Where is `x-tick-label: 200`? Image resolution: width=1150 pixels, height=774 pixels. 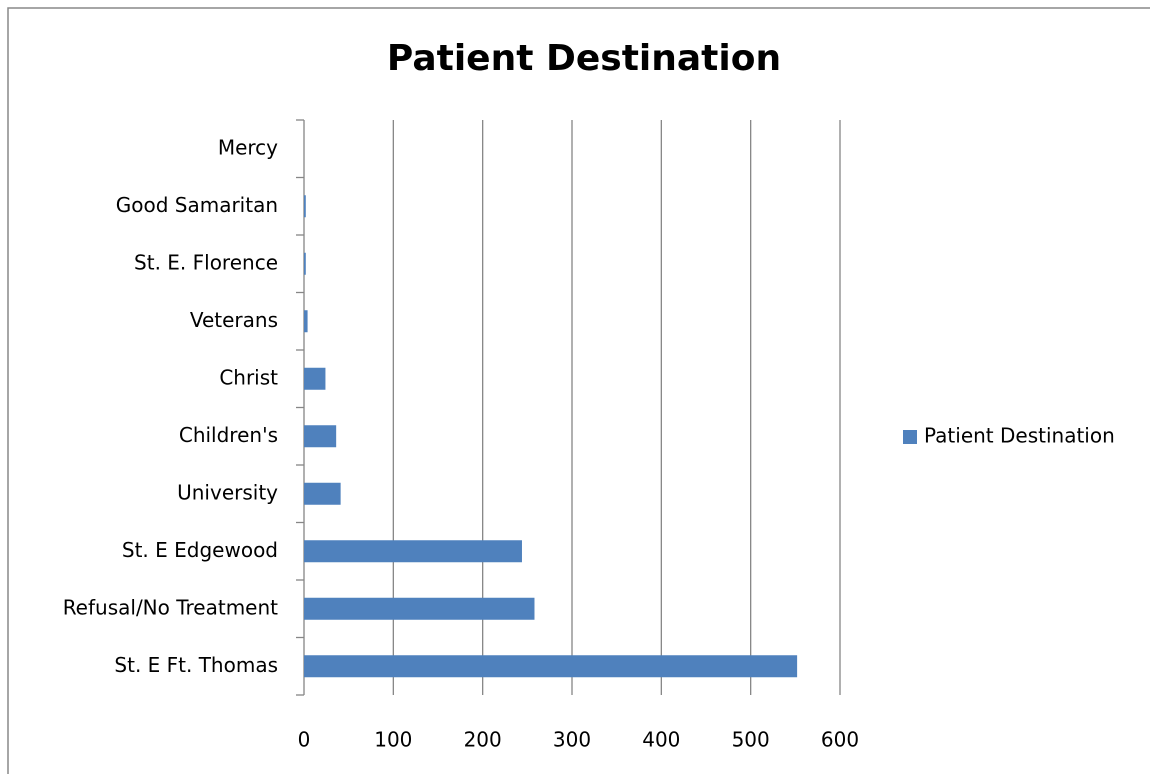 x-tick-label: 200 is located at coordinates (483, 740).